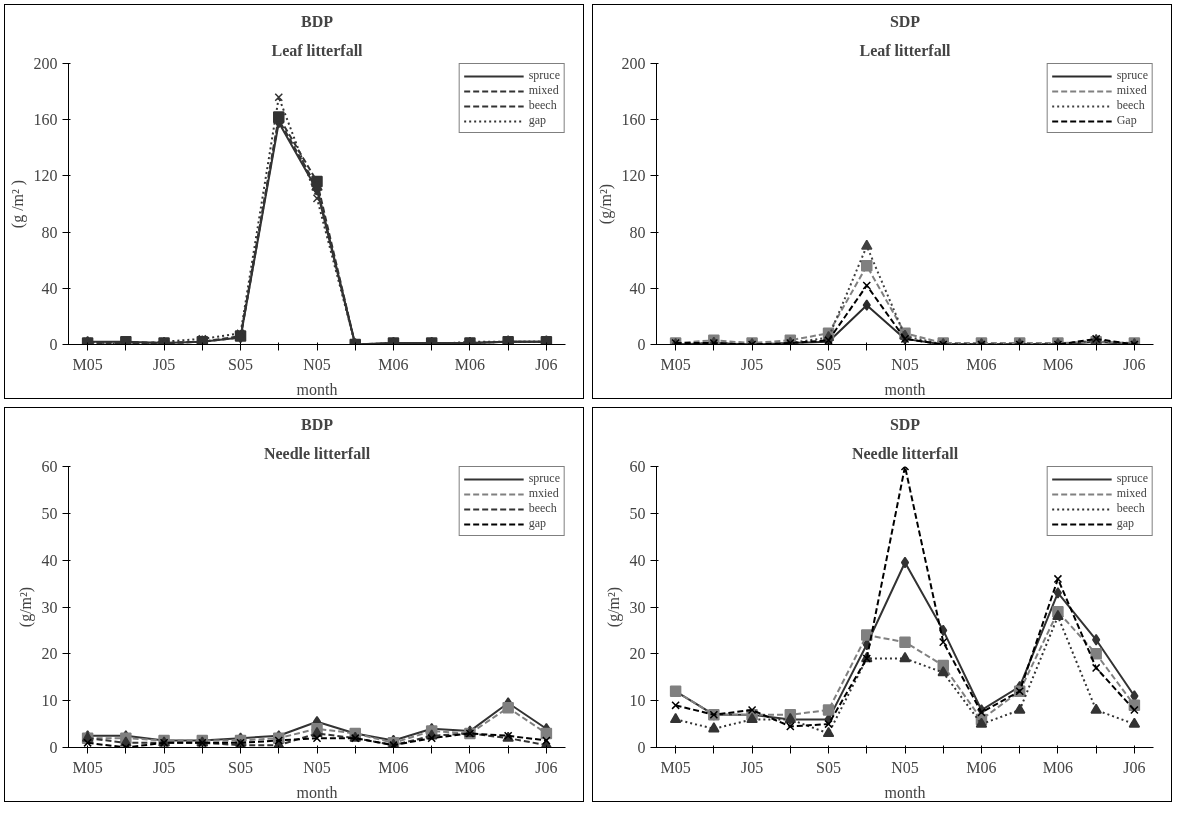  Describe the element at coordinates (17, 204) in the screenshot. I see `y-axis-title: (g /m² )` at that location.